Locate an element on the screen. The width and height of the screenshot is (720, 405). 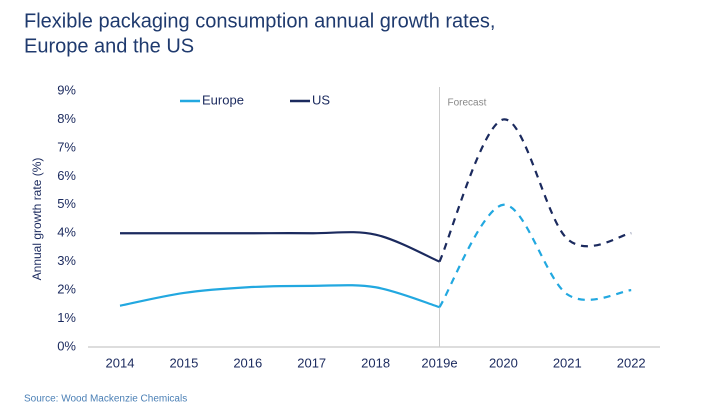
x-tick-label: 2016 is located at coordinates (247, 362).